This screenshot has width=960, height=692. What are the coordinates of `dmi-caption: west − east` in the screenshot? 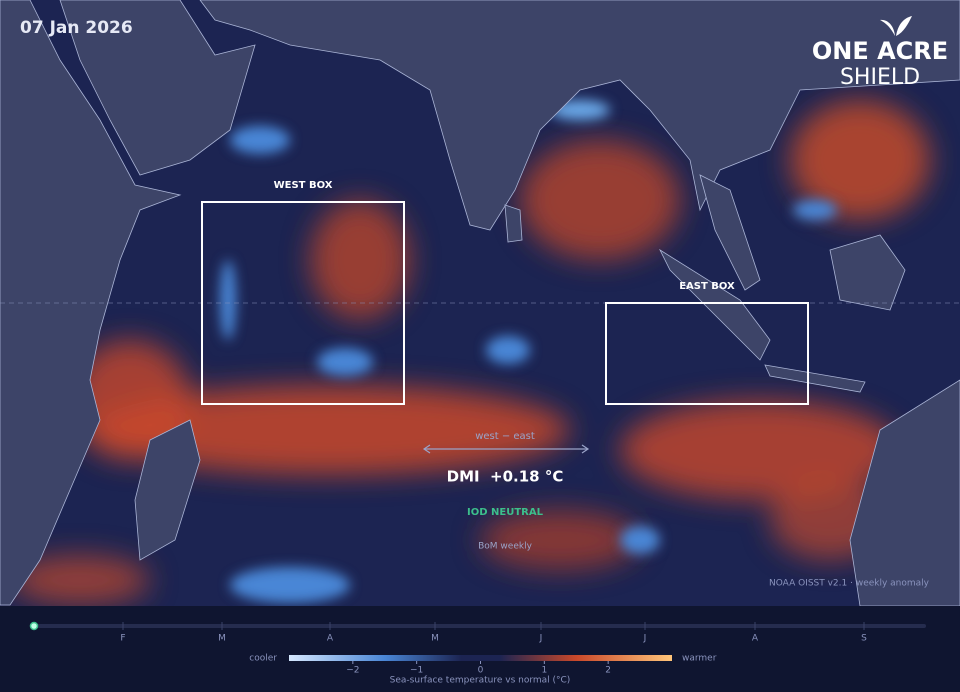 It's located at (505, 436).